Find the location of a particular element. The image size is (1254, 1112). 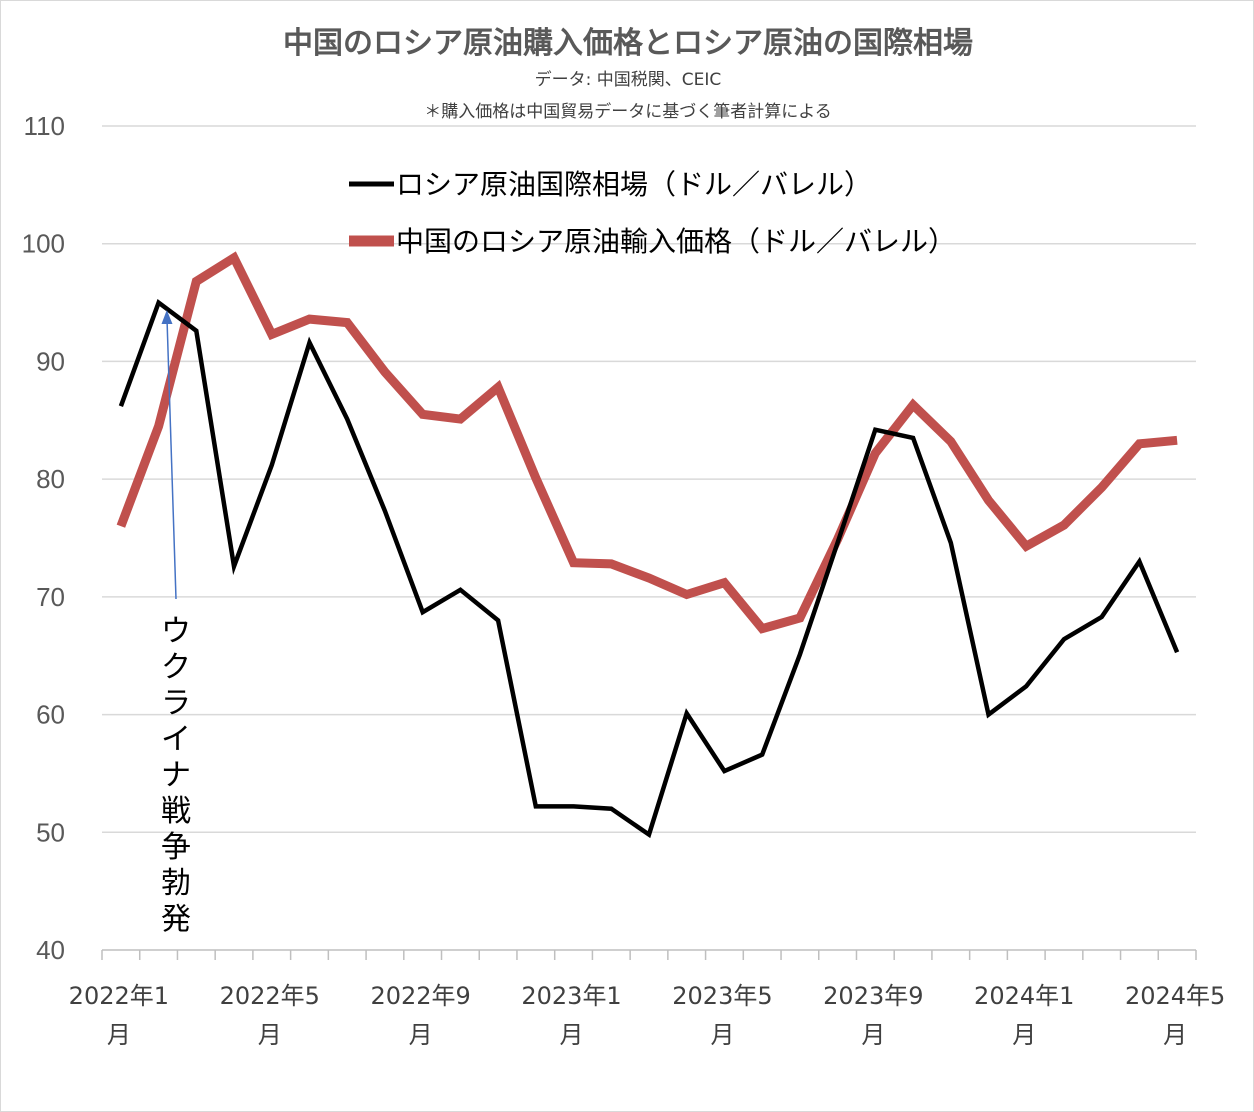

chart-subtitle-source: データ: 中国税関、CEIC is located at coordinates (628, 79).